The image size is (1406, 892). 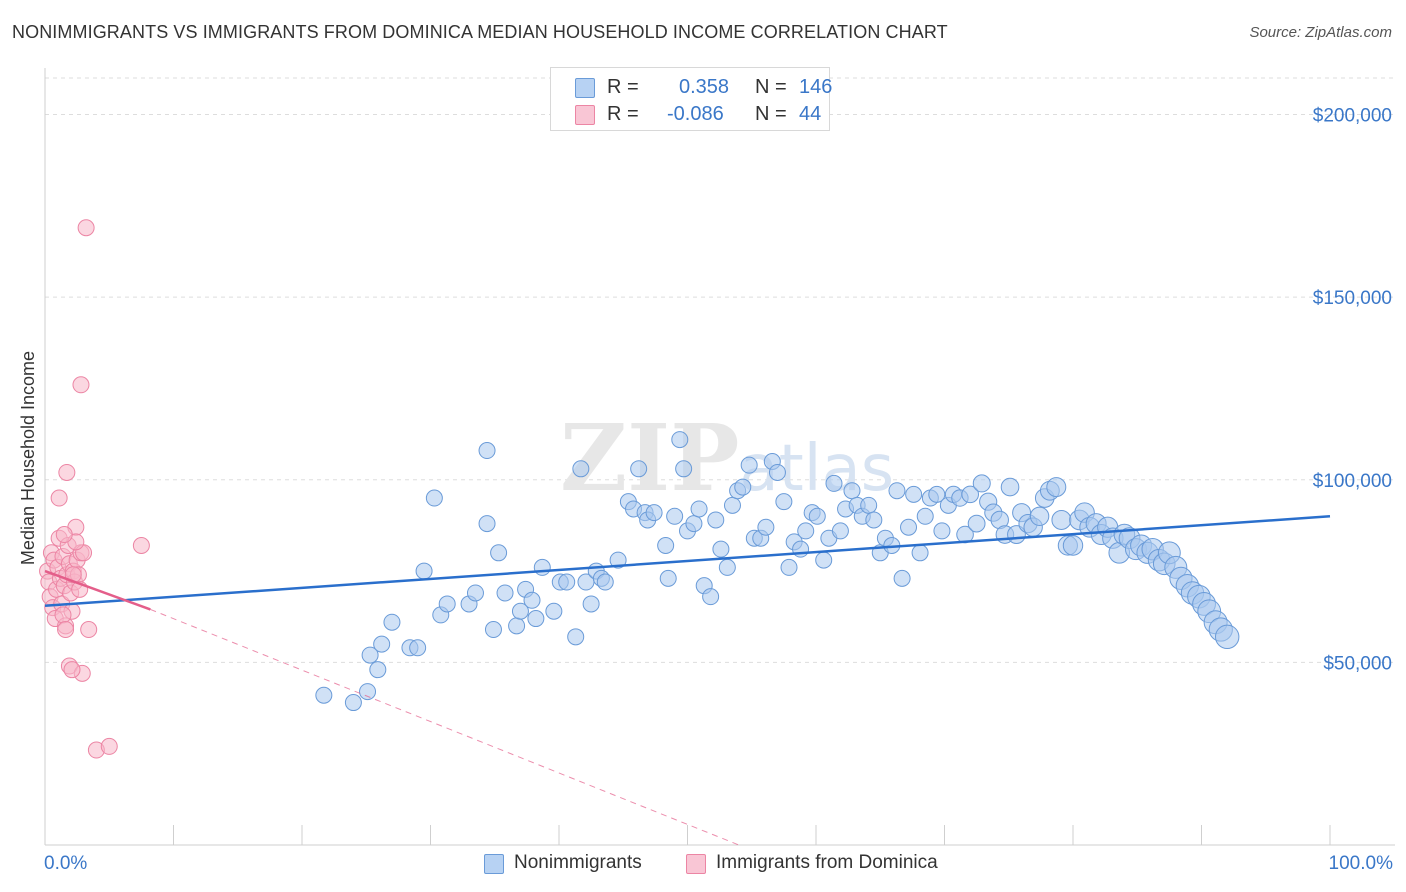 What do you see at coordinates (771, 114) in the screenshot?
I see `legend-n-label: N =` at bounding box center [771, 114].